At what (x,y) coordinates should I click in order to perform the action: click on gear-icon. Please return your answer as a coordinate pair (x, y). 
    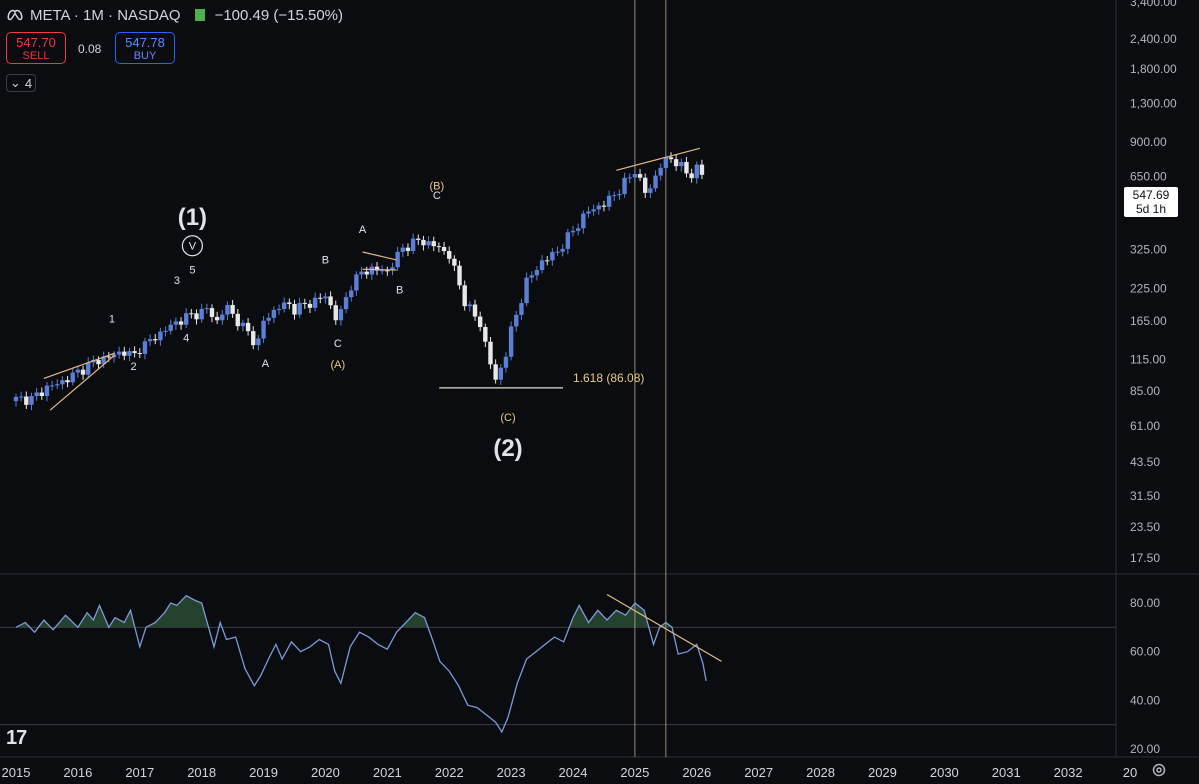
    Looking at the image, I should click on (1159, 770).